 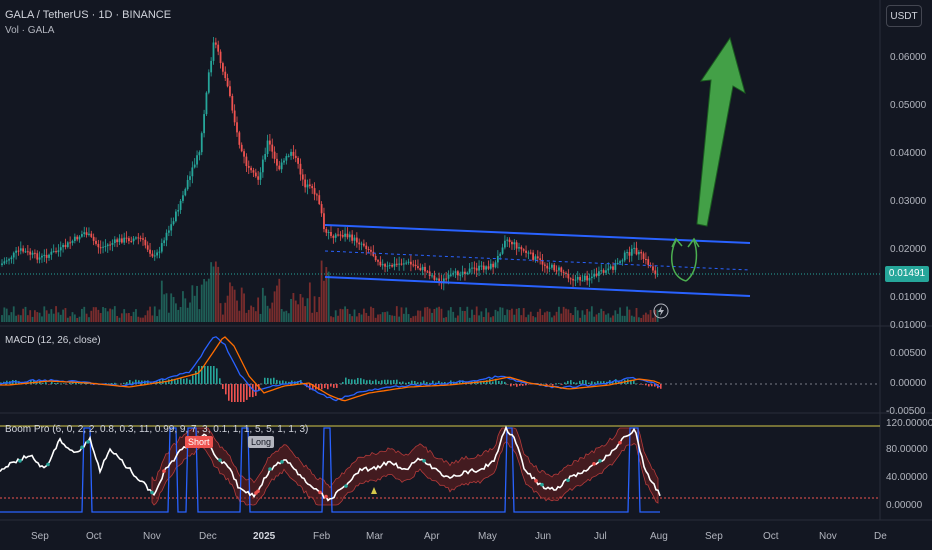 What do you see at coordinates (904, 16) in the screenshot?
I see `currency-button: USDT` at bounding box center [904, 16].